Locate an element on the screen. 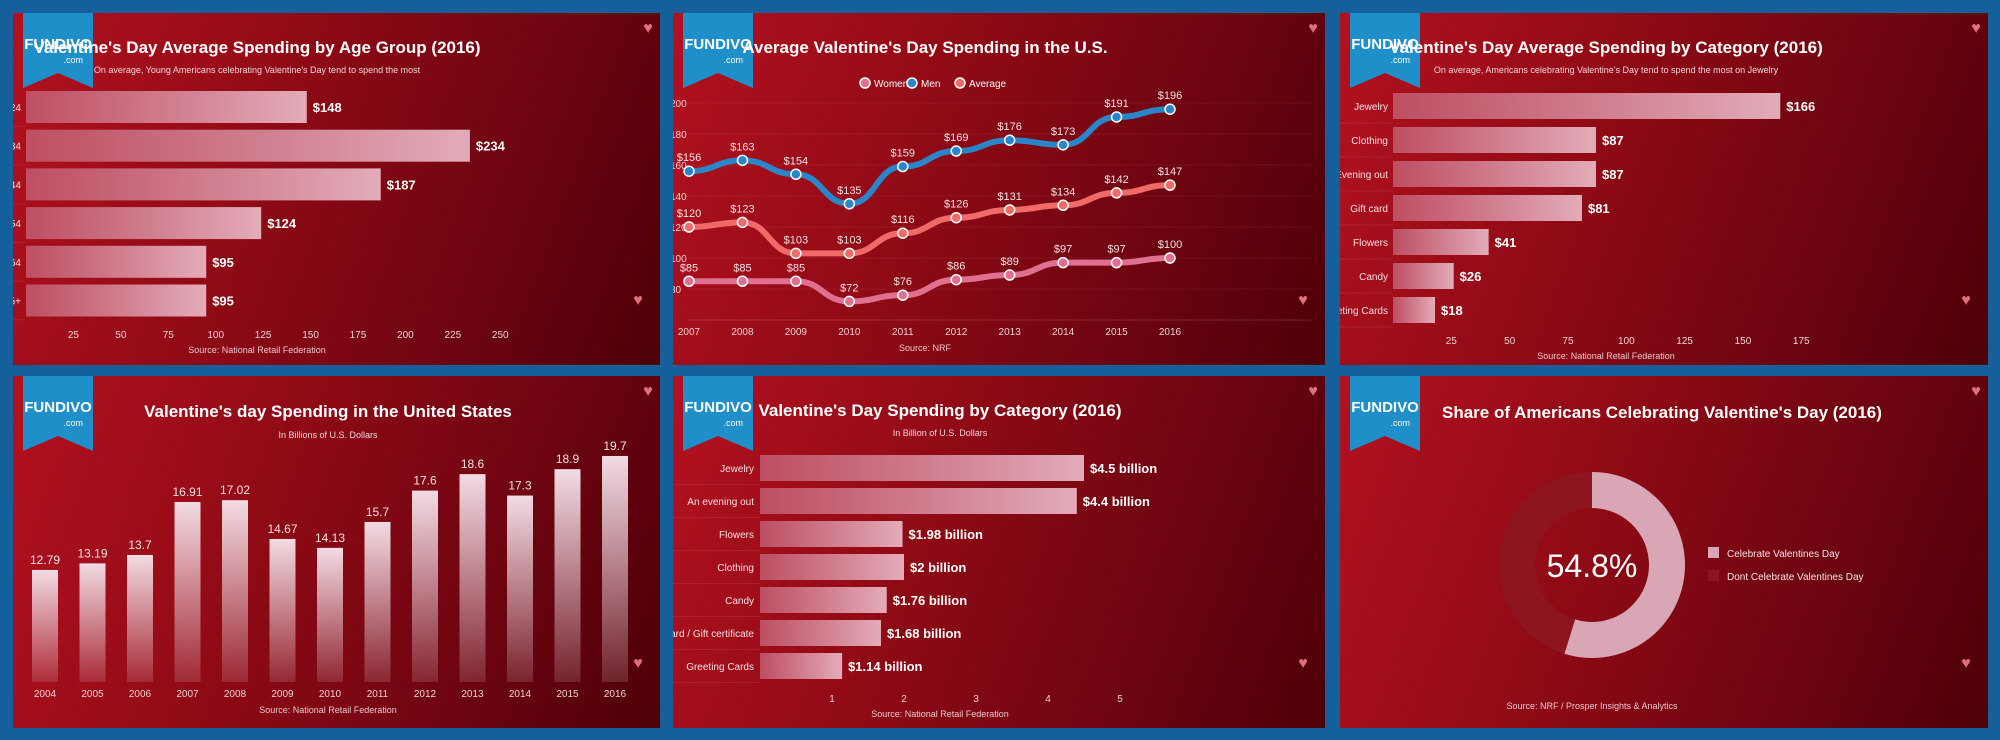 This screenshot has height=740, width=2000. x-tick-label: 2 is located at coordinates (904, 699).